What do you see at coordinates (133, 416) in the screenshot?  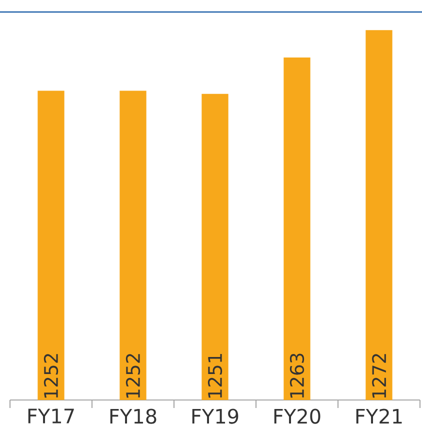 I see `x-tick-label: FY18` at bounding box center [133, 416].